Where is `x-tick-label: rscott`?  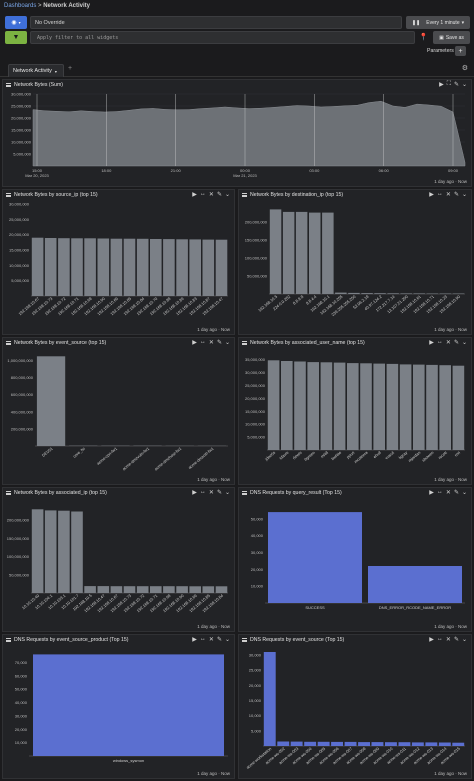
x-tick-label: rscott is located at coordinates (442, 454).